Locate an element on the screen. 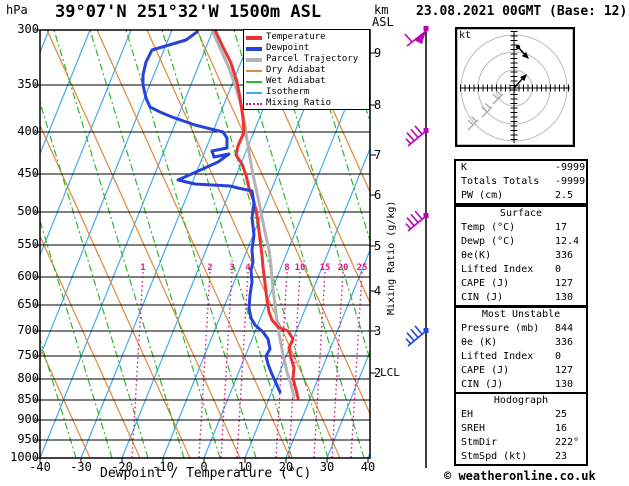 The width and height of the screenshot is (629, 486). legend-label: Dewpoint is located at coordinates (288, 48).